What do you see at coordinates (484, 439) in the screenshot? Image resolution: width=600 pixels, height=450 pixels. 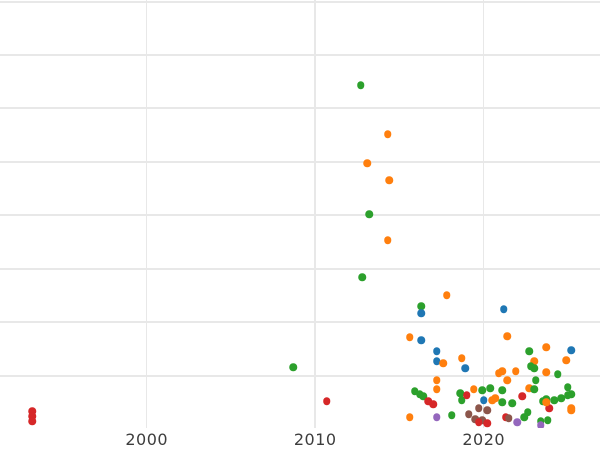 I see `x-tick-label: 2020` at bounding box center [484, 439].